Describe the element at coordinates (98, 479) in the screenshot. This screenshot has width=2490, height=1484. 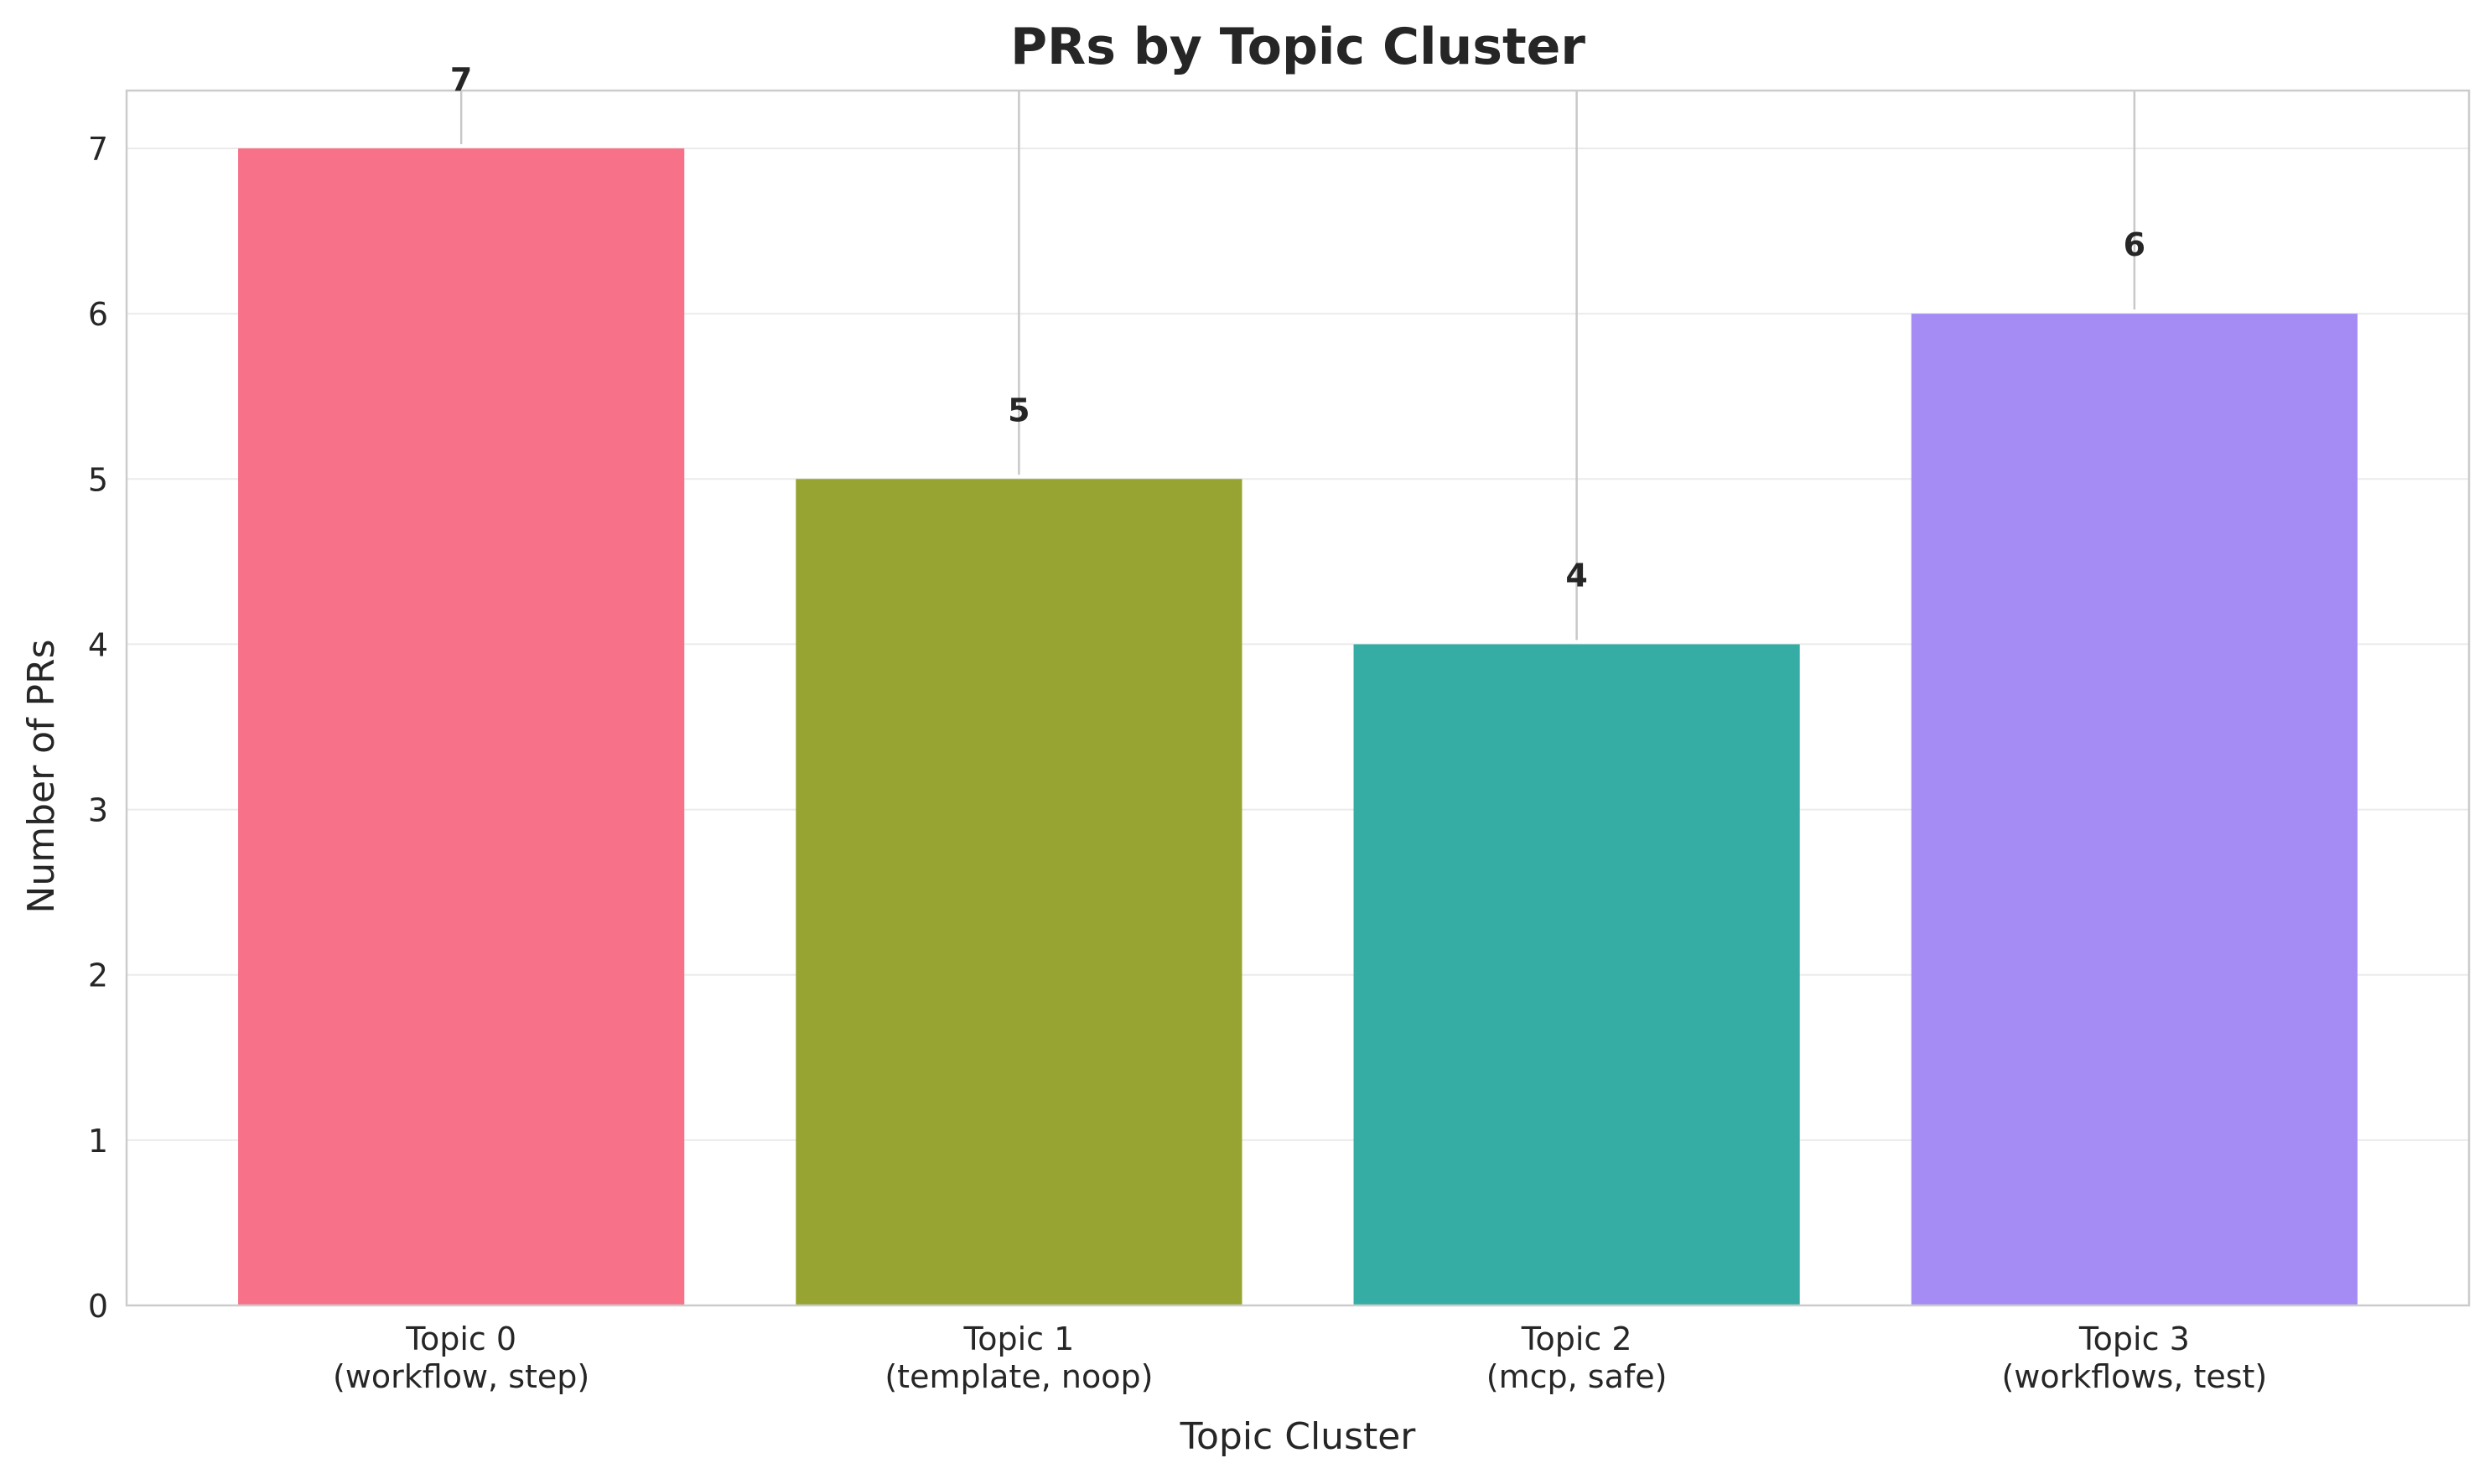
I see `y-tick-label: 5` at that location.